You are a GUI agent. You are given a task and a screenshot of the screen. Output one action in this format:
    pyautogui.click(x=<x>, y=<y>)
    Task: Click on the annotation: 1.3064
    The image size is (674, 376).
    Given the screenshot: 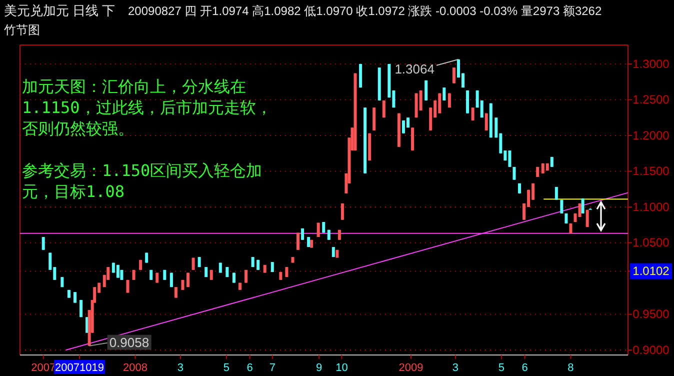 What is the action you would take?
    pyautogui.click(x=414, y=68)
    